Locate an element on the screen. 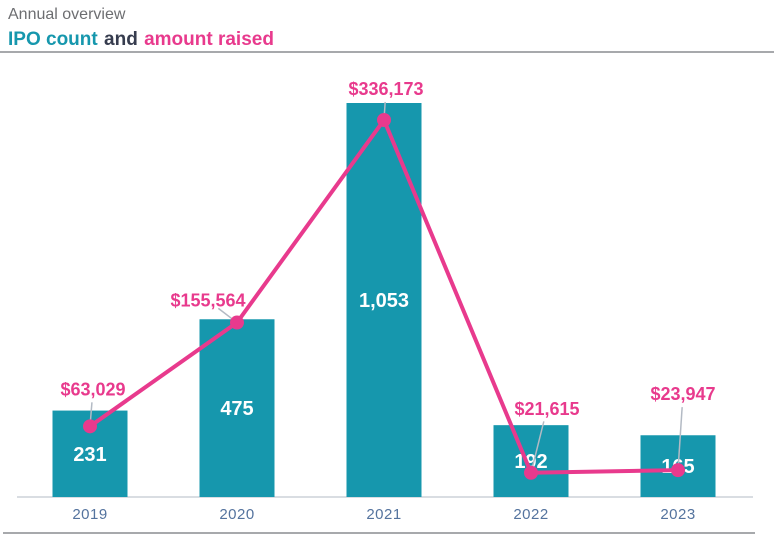 The width and height of the screenshot is (774, 545). bar-value-label: 231 is located at coordinates (89, 455).